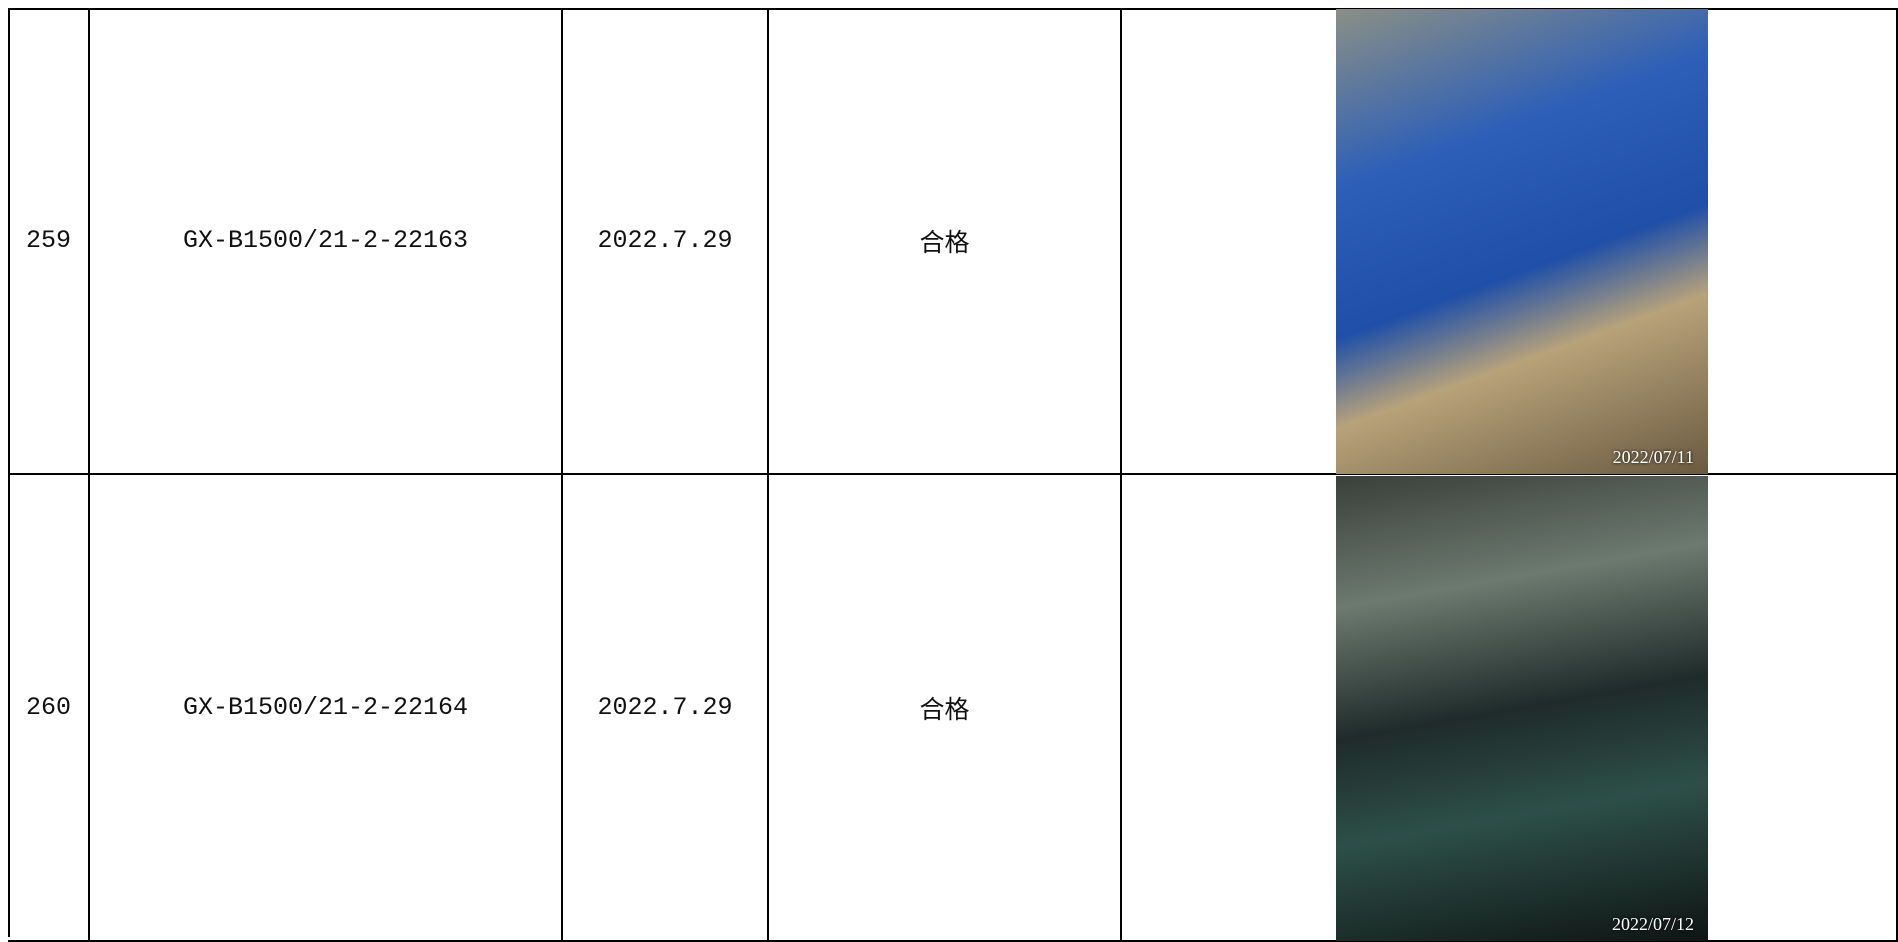 The height and width of the screenshot is (942, 1898). I want to click on model-number: GX-B1500/21-2-22163, so click(326, 241).